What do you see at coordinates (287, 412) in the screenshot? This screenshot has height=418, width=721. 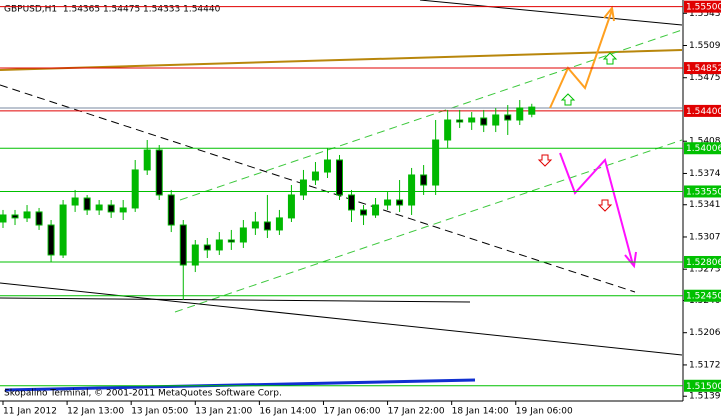 I see `x-tick-label: 16 Jan 14:00` at bounding box center [287, 412].